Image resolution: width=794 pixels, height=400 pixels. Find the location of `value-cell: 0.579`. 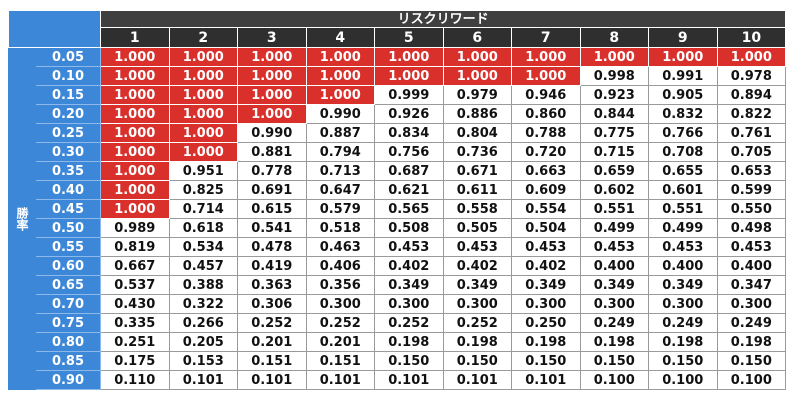

value-cell: 0.579 is located at coordinates (340, 209).